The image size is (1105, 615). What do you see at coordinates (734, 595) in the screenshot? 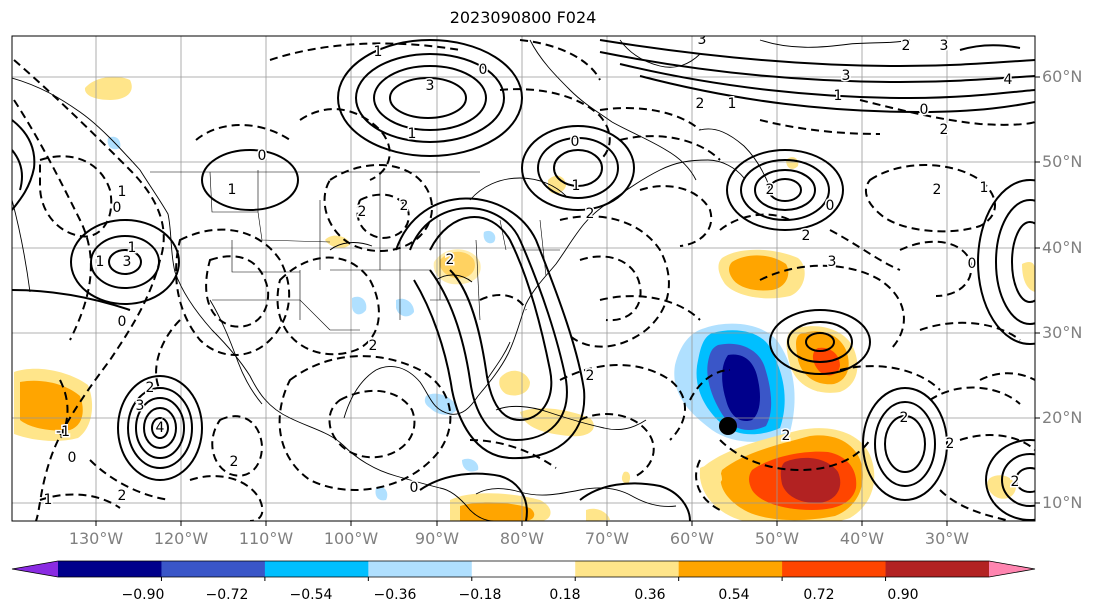
I see `colorbar-label: 0.54` at bounding box center [734, 595].